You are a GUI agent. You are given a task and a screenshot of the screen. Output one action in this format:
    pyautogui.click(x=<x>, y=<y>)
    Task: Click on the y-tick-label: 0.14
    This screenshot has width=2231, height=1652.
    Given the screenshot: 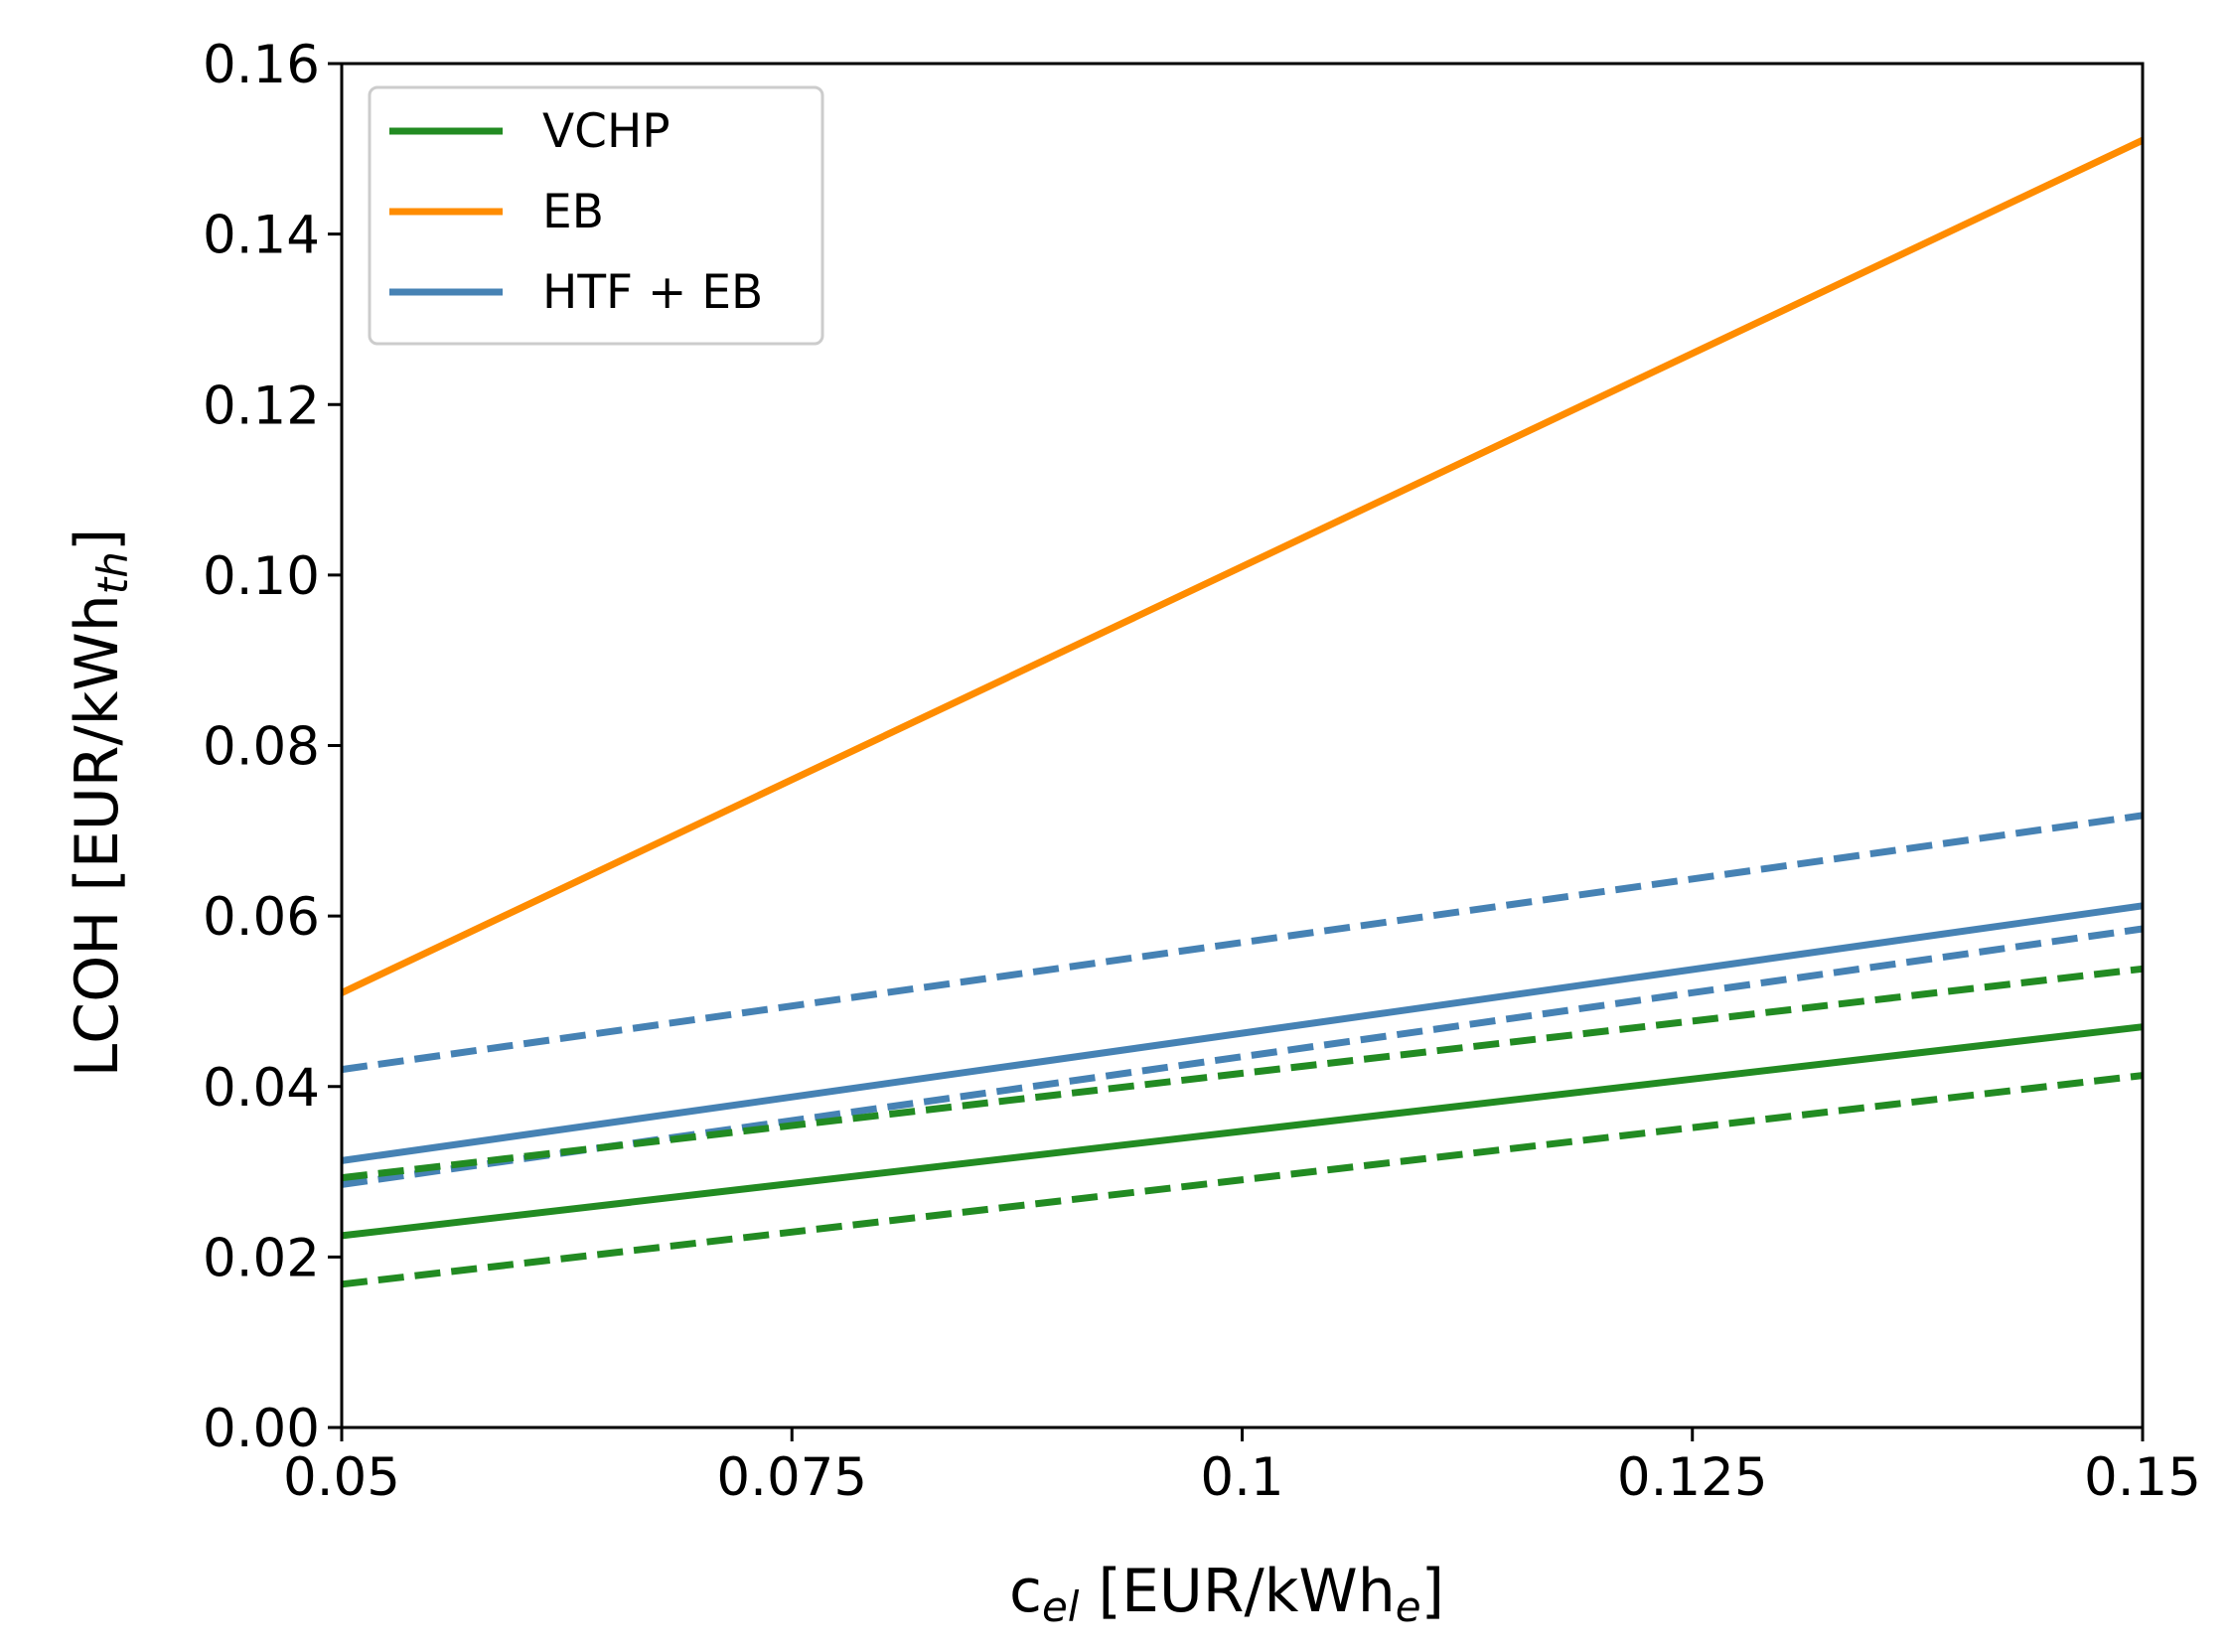 What is the action you would take?
    pyautogui.click(x=261, y=236)
    